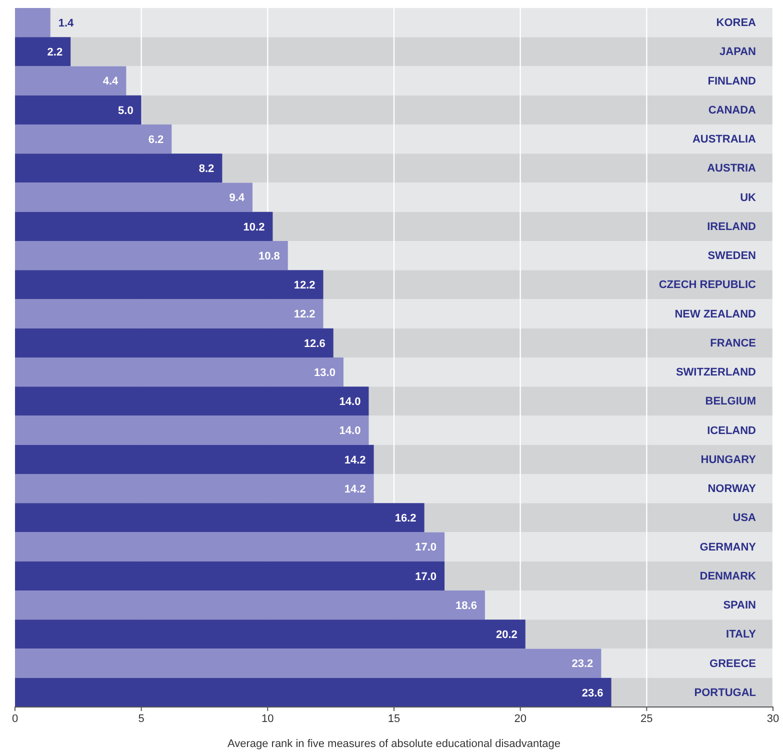 The image size is (783, 753). Describe the element at coordinates (466, 606) in the screenshot. I see `data-label: 18.6` at that location.